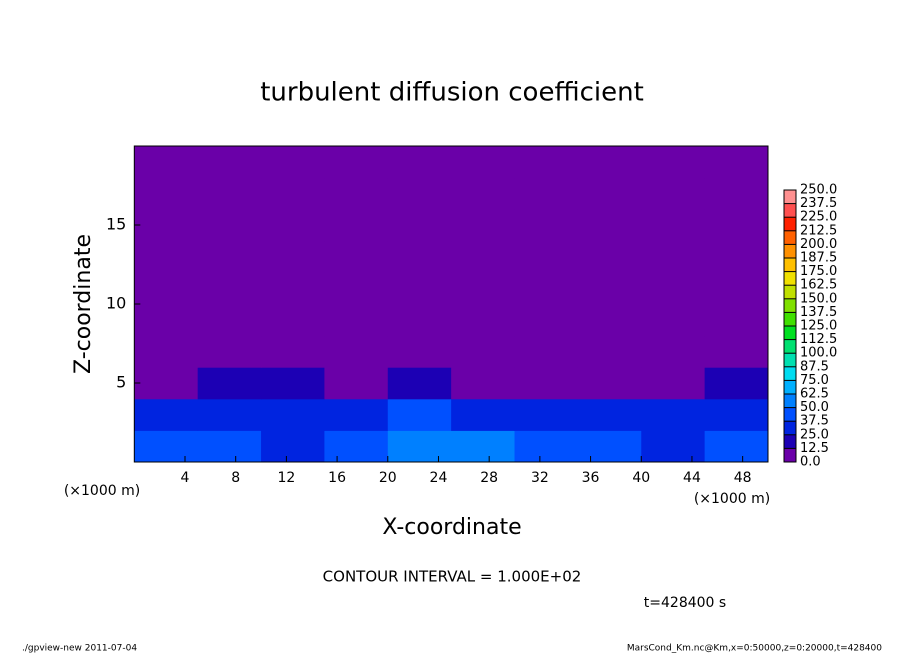 Image resolution: width=904 pixels, height=654 pixels. What do you see at coordinates (818, 326) in the screenshot?
I see `colorbar-label: 125.0` at bounding box center [818, 326].